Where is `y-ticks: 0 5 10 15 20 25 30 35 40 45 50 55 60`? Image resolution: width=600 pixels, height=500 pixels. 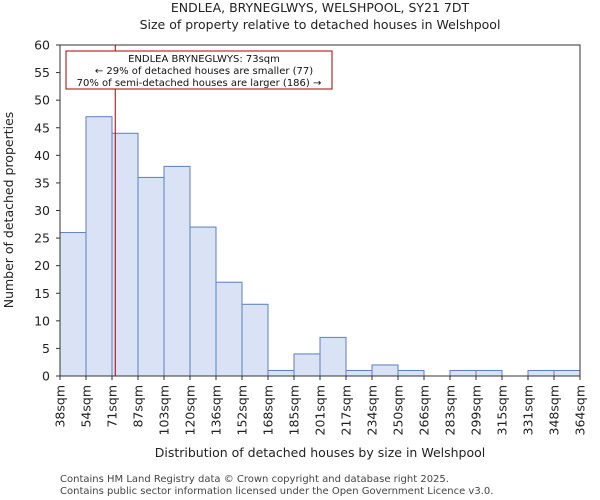 y-ticks: 0 5 10 15 20 25 30 35 40 45 50 55 60 is located at coordinates (47, 211).